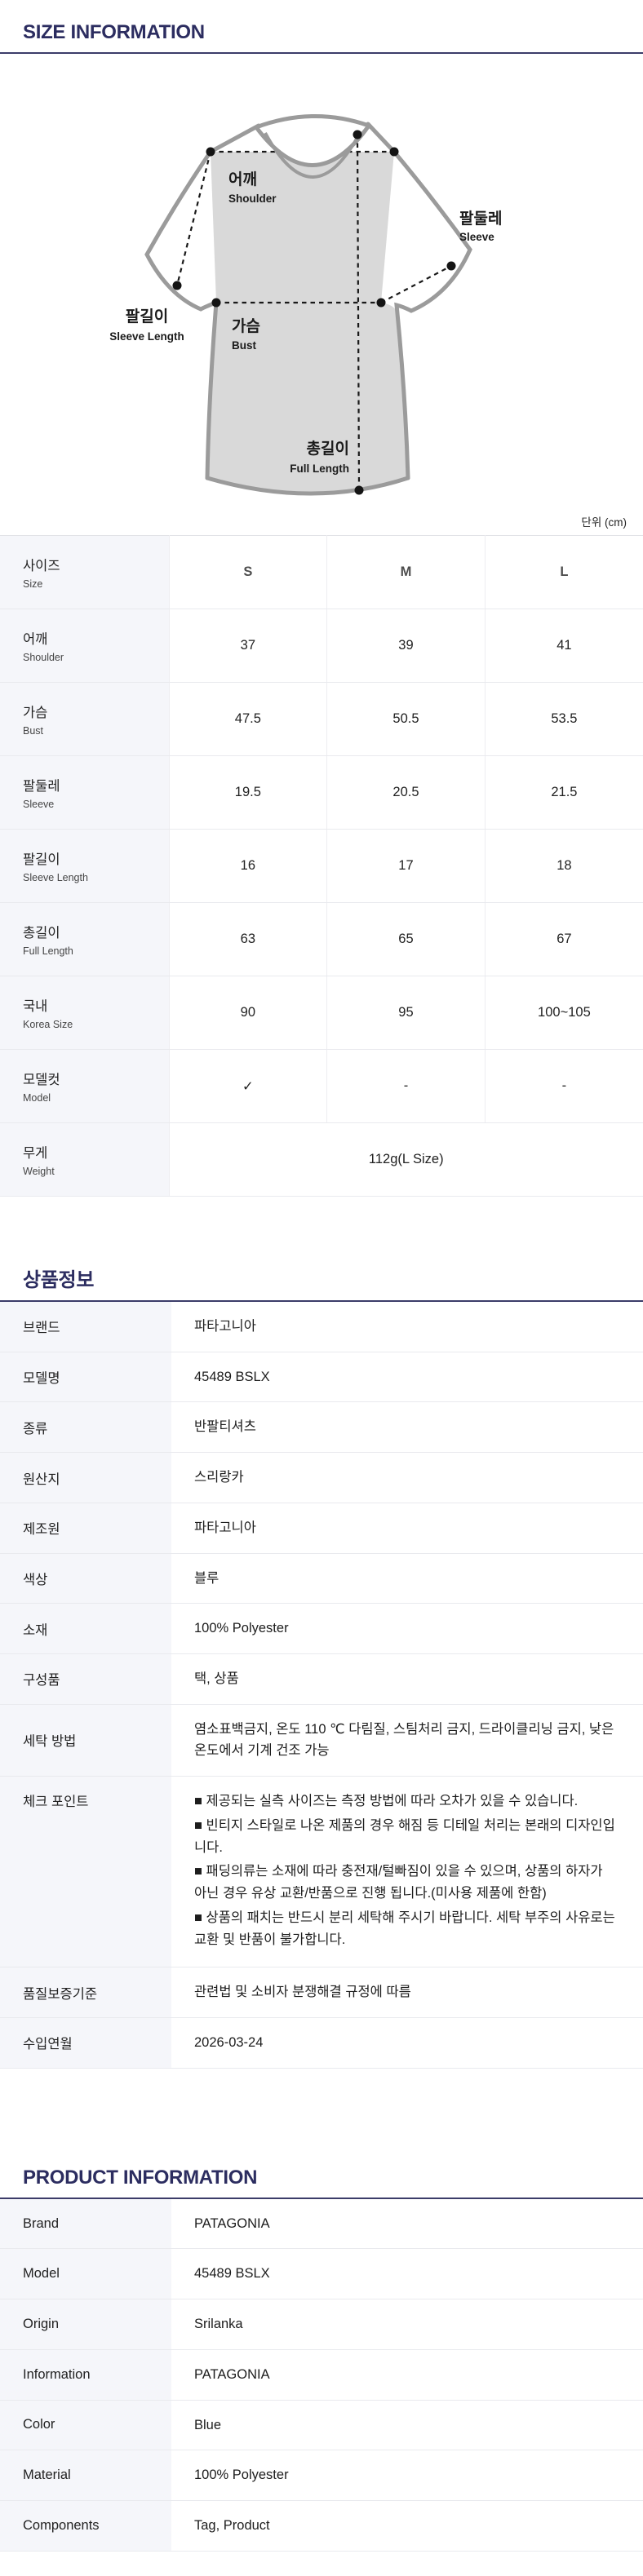 This screenshot has height=2576, width=643. What do you see at coordinates (563, 719) in the screenshot?
I see `size-cell-value: 53.5` at bounding box center [563, 719].